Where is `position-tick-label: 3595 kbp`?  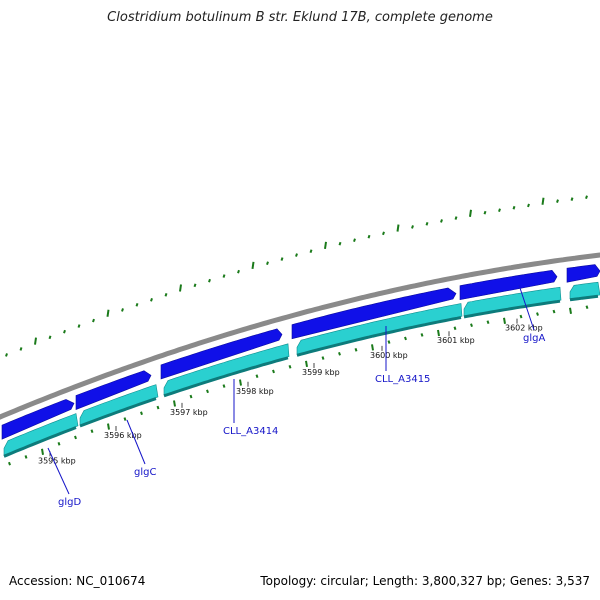
position-tick-label: 3595 kbp is located at coordinates (57, 460).